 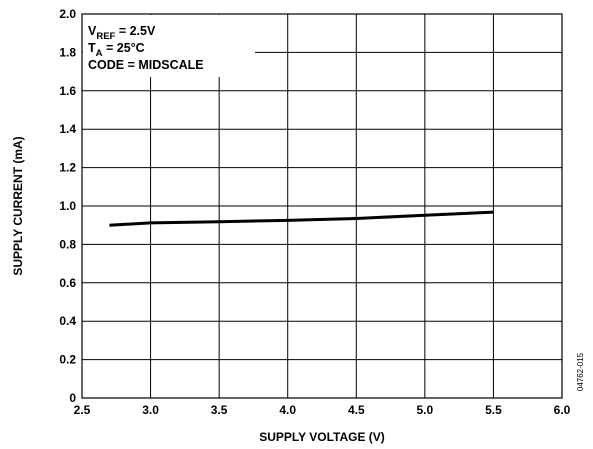 What do you see at coordinates (322, 410) in the screenshot?
I see `x-axis-ticks: 2.5 3.0 3.5 4.0 4.5 5.0 5.5 6.0` at bounding box center [322, 410].